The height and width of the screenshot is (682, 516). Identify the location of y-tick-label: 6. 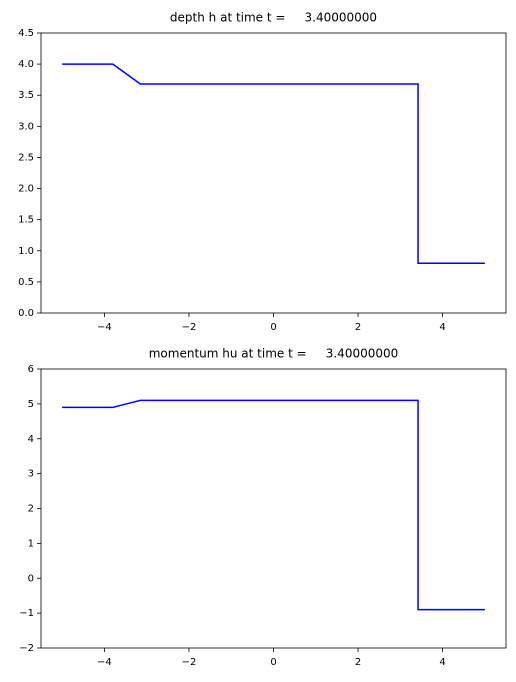
(31, 369).